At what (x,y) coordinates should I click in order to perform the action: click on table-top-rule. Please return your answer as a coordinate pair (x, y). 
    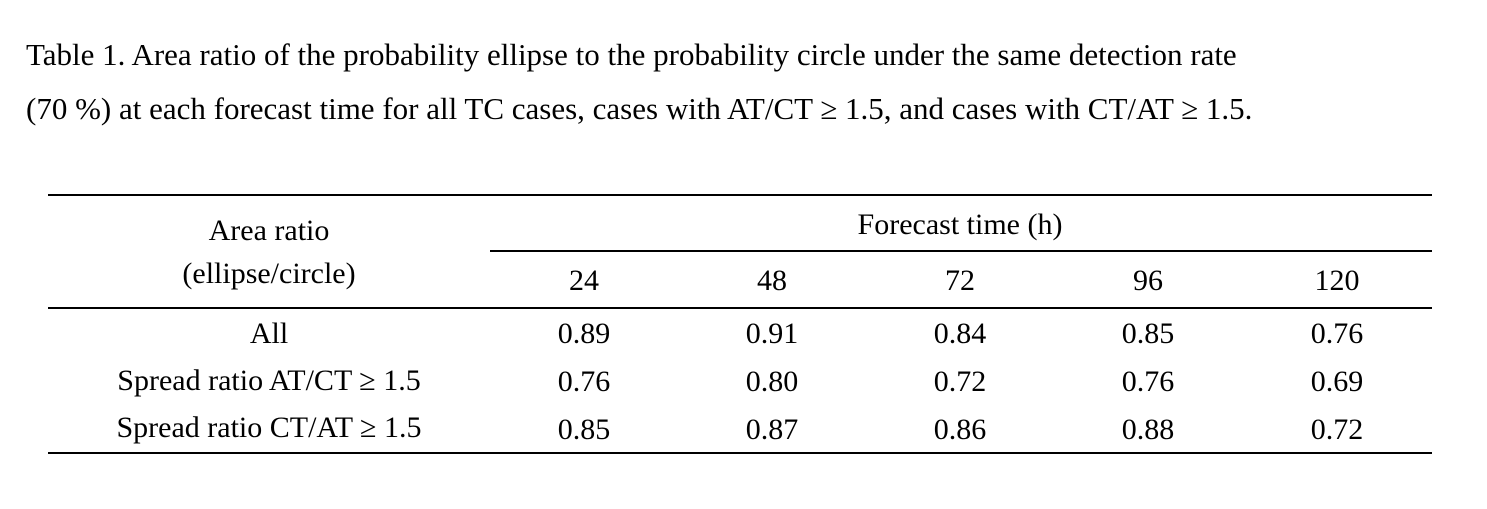
    Looking at the image, I should click on (740, 195).